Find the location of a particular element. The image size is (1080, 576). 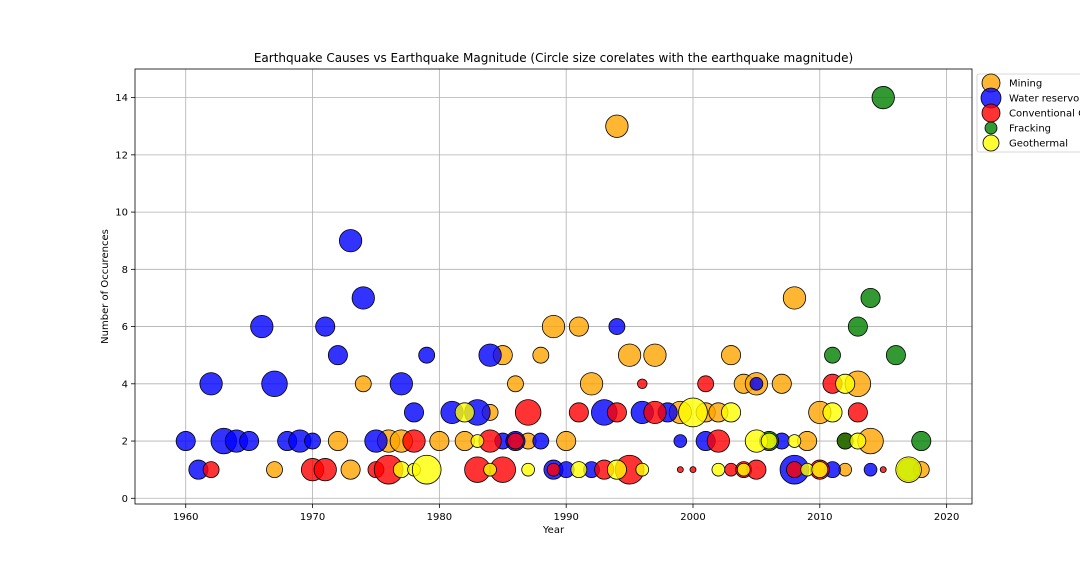

legend-label: Water reservoir is located at coordinates (1044, 99).